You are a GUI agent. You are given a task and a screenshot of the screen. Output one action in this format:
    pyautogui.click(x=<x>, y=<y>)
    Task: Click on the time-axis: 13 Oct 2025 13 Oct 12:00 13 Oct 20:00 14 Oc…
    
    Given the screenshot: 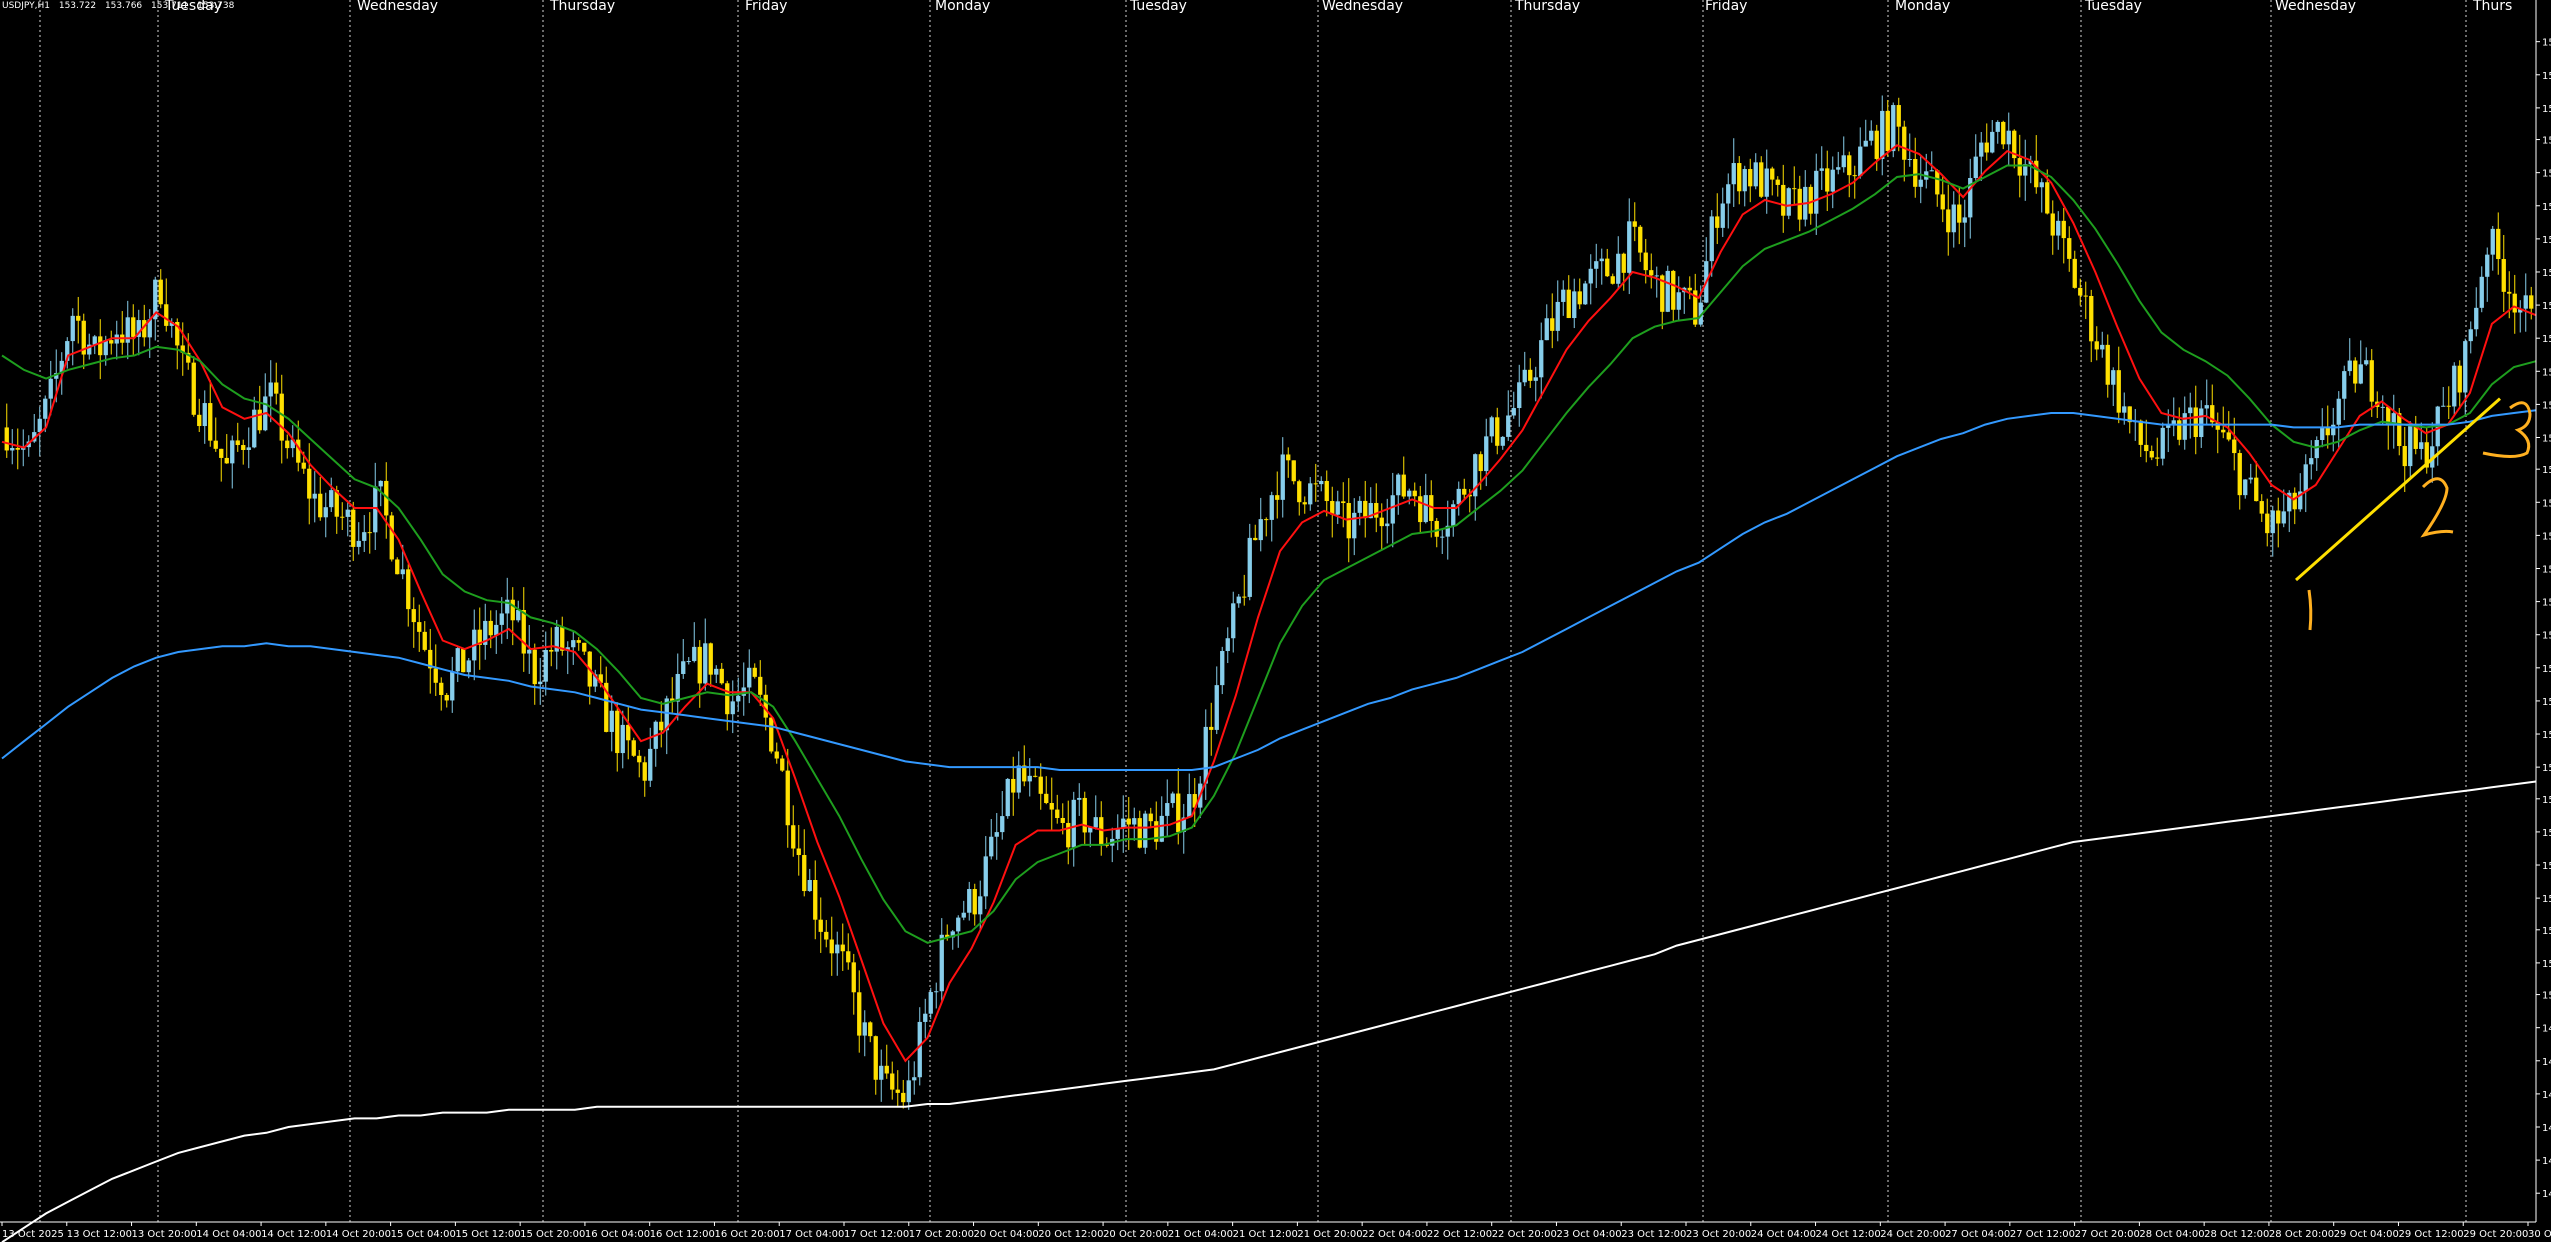 What is the action you would take?
    pyautogui.click(x=1275, y=1230)
    